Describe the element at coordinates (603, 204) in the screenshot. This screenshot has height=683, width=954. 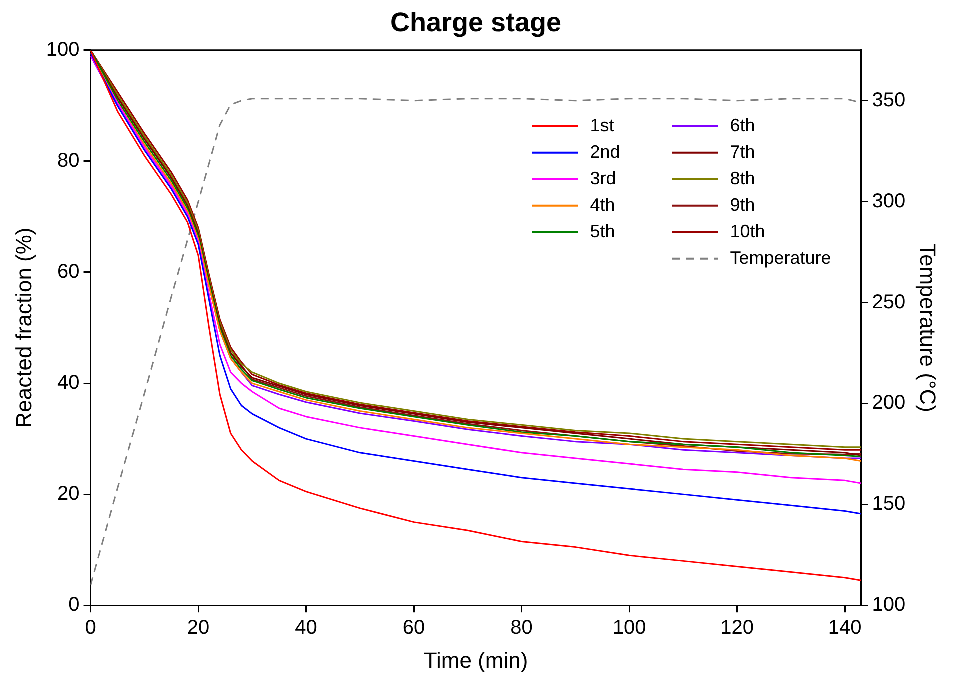
I see `legend-label: 4th` at that location.